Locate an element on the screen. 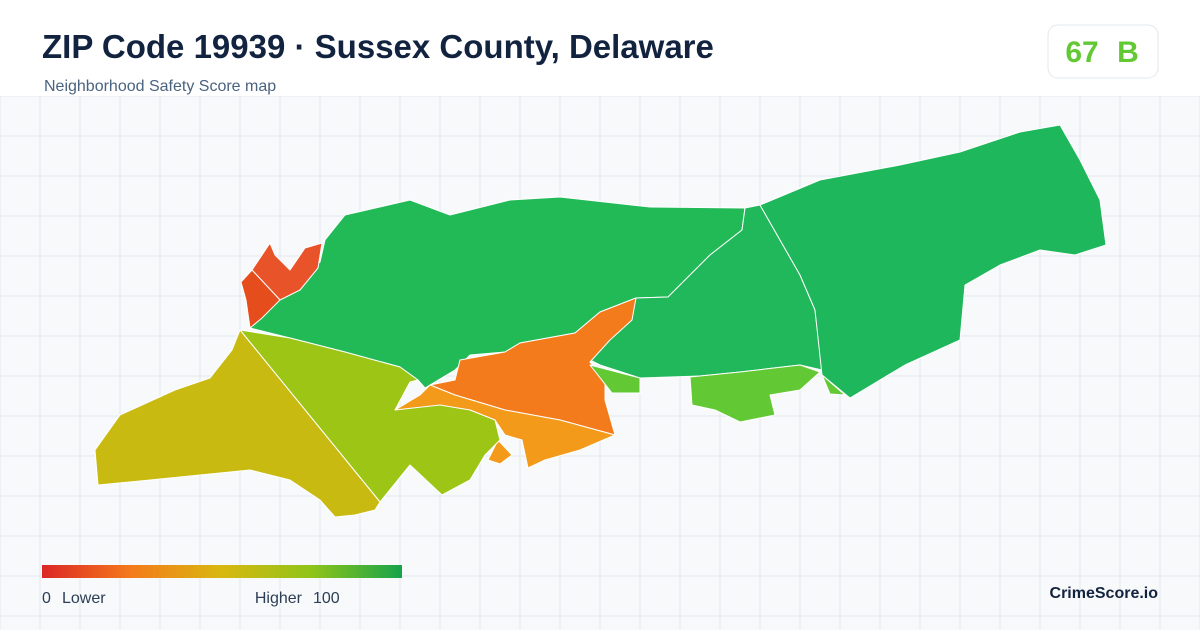 This screenshot has width=1200, height=630. score-badge is located at coordinates (1103, 51).